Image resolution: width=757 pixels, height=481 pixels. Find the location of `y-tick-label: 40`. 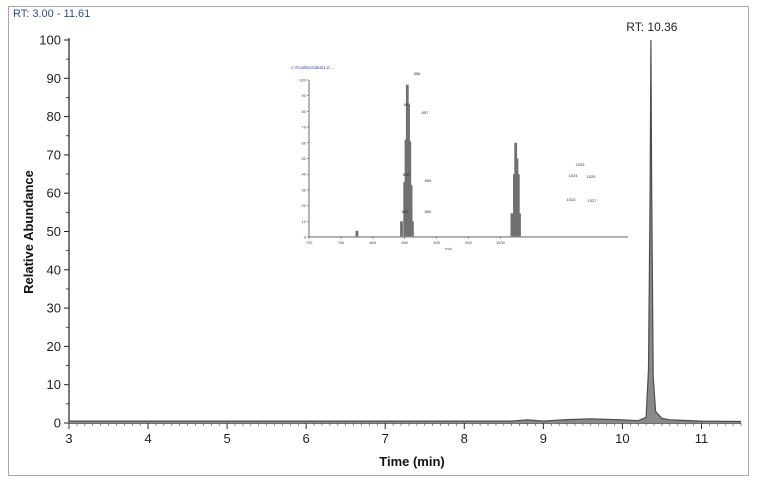

y-tick-label: 40 is located at coordinates (54, 269).